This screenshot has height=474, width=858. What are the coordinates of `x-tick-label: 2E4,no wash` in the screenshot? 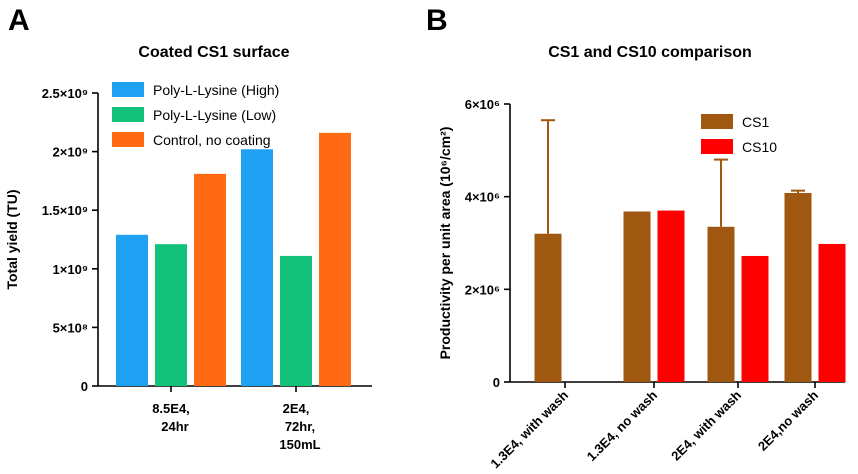 It's located at (788, 420).